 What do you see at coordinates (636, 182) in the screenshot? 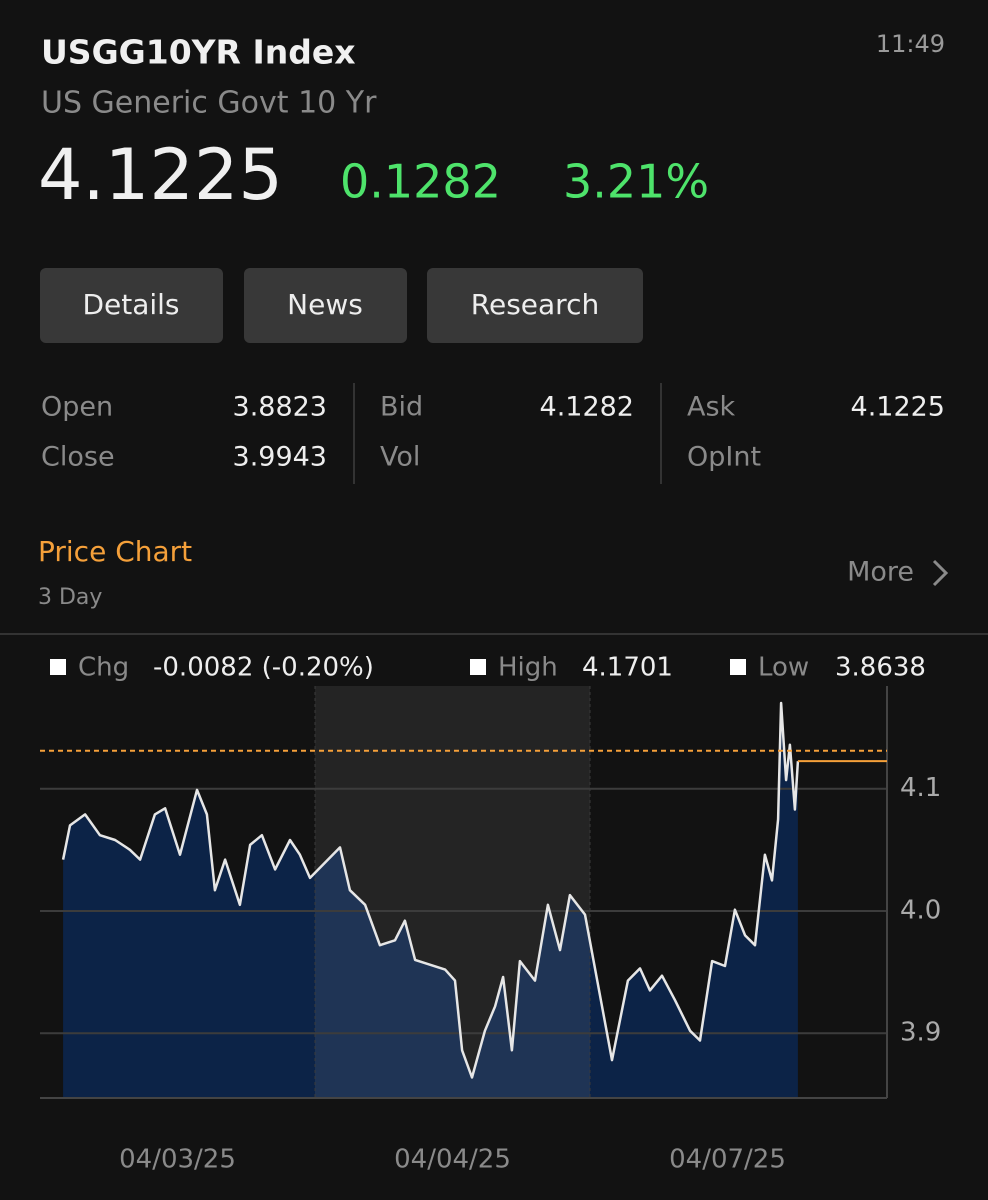
I see `change-pct: 3.21%` at bounding box center [636, 182].